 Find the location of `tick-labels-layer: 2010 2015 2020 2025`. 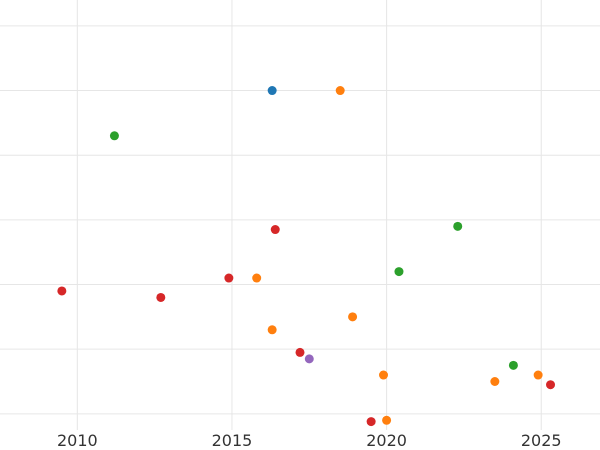

tick-labels-layer: 2010 2015 2020 2025 is located at coordinates (309, 440).